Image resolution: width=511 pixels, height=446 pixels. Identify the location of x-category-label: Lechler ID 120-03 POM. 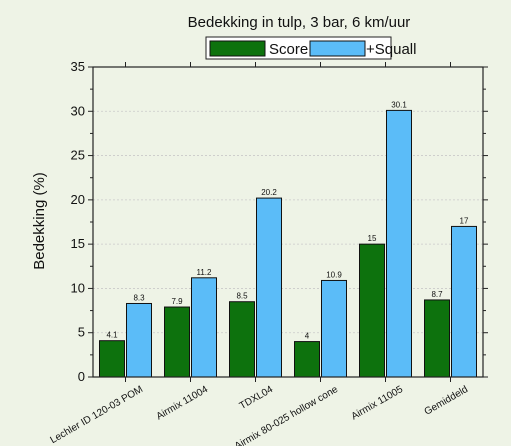
(97, 415).